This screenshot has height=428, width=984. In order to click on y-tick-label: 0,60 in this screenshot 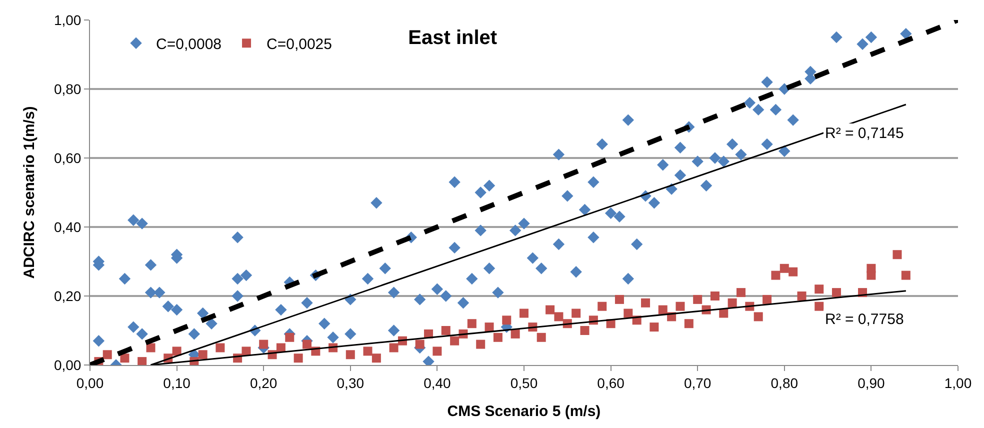, I will do `click(68, 158)`.